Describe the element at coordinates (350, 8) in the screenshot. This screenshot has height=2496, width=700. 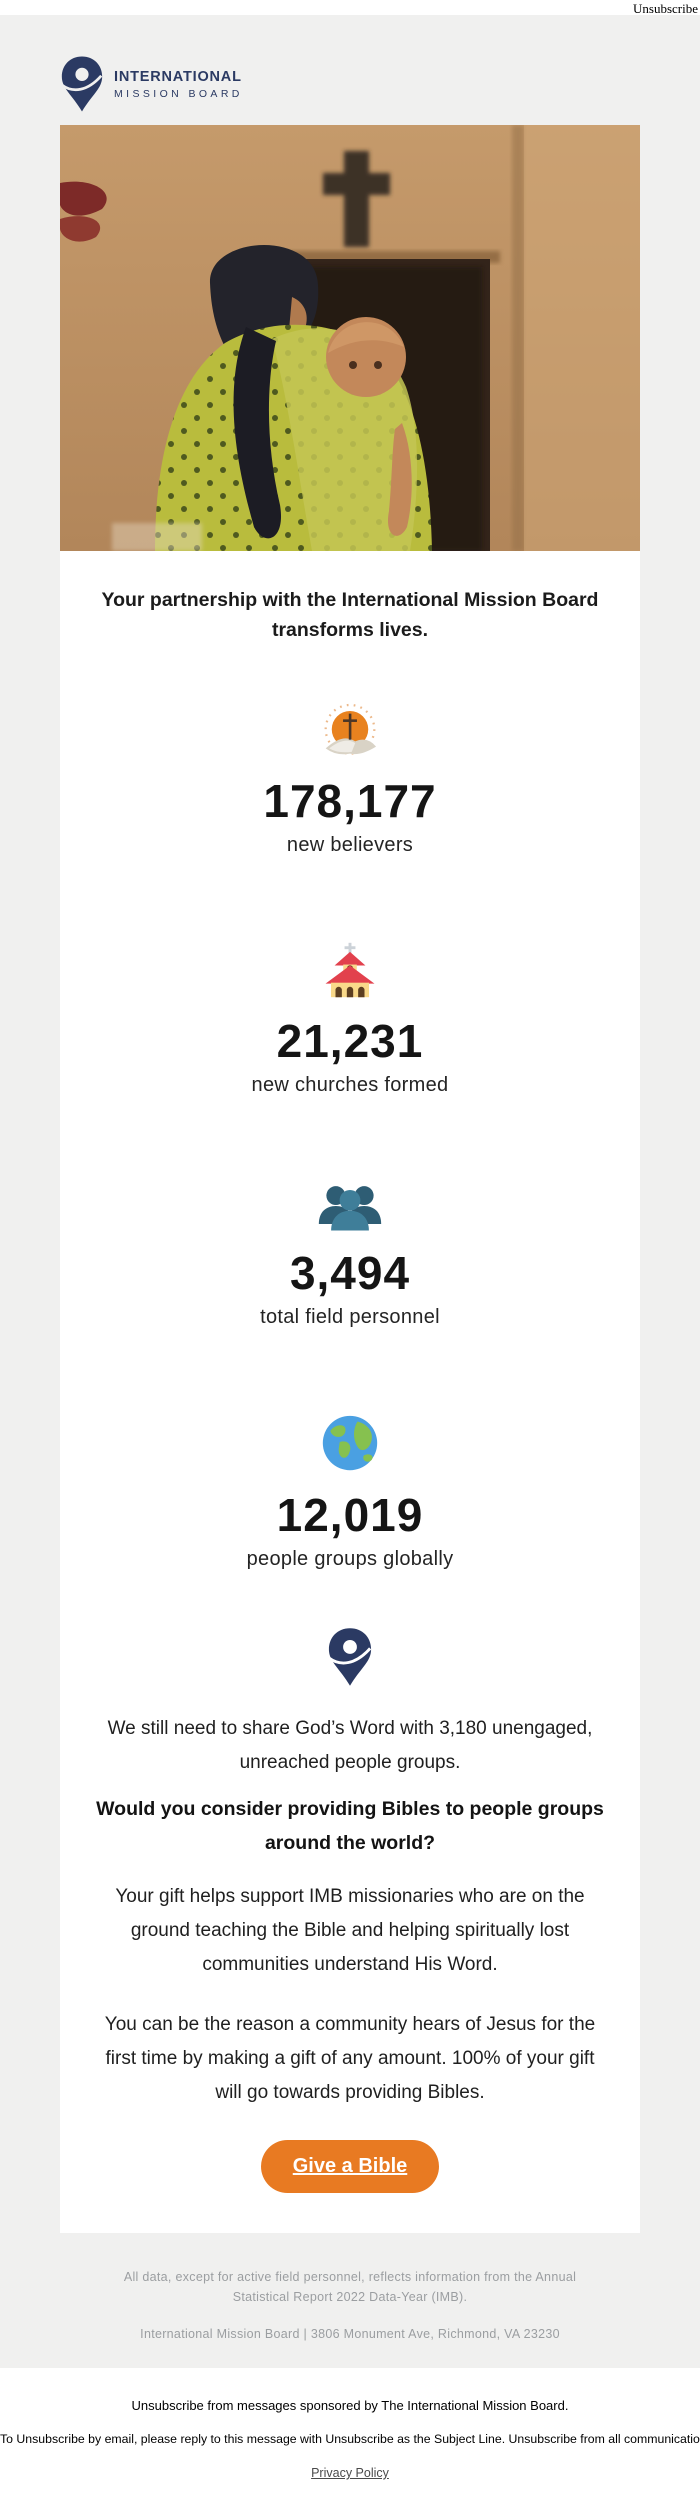
I see `top-strip: Unsubscribe` at that location.